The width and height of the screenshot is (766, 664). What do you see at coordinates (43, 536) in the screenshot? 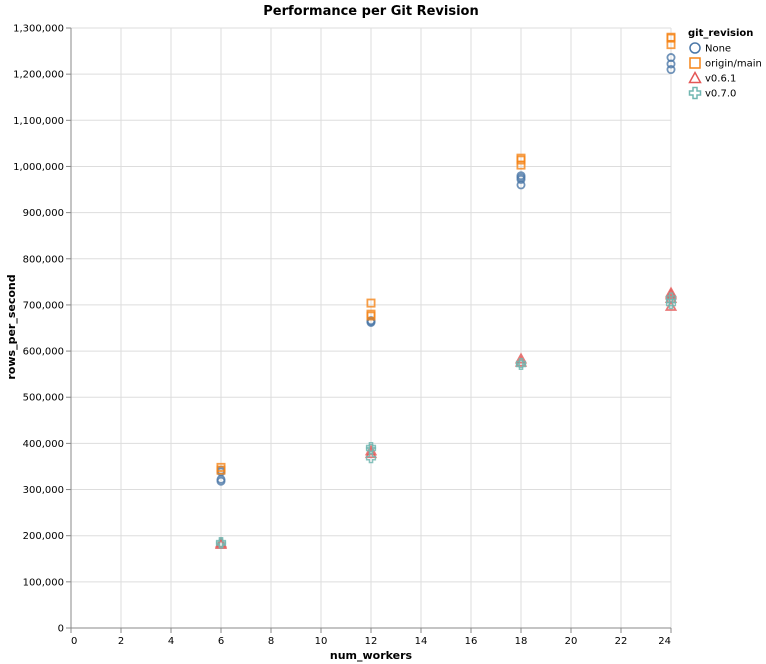
I see `y-tick-label: 200,000` at bounding box center [43, 536].